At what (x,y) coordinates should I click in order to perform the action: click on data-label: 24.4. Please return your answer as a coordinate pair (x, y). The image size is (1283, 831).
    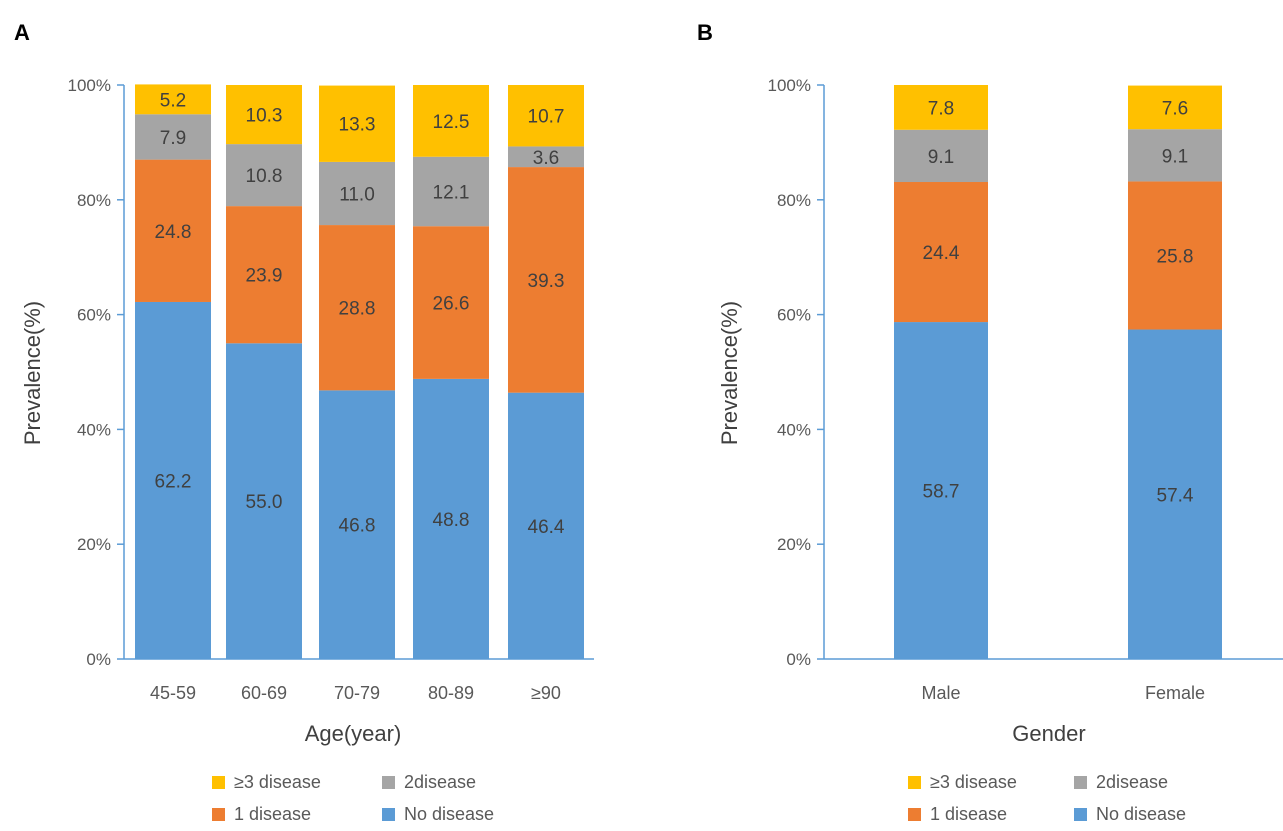
    Looking at the image, I should click on (941, 253).